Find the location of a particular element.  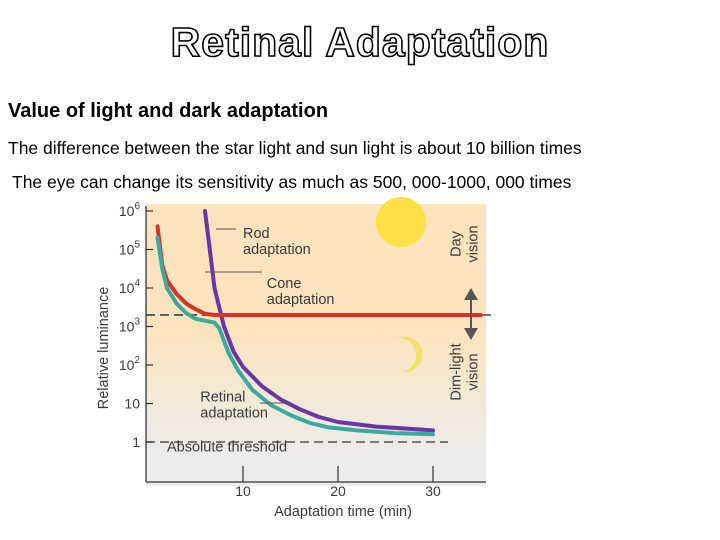

annotation-1-line-1: adaptation is located at coordinates (301, 300).